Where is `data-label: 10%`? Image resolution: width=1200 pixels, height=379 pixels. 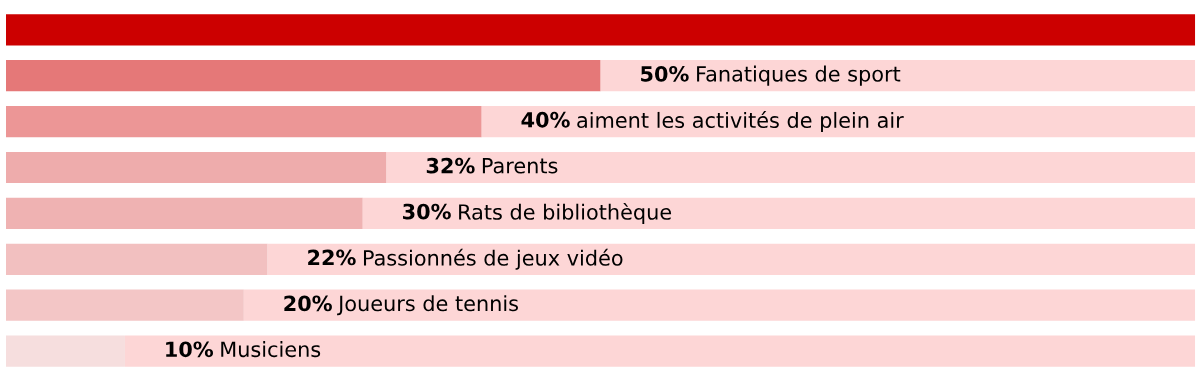
data-label: 10% is located at coordinates (190, 349).